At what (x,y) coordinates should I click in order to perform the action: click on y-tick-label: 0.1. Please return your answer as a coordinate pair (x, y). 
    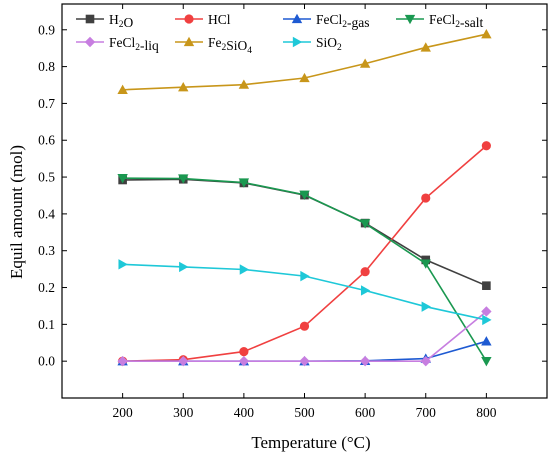
    Looking at the image, I should click on (46, 324).